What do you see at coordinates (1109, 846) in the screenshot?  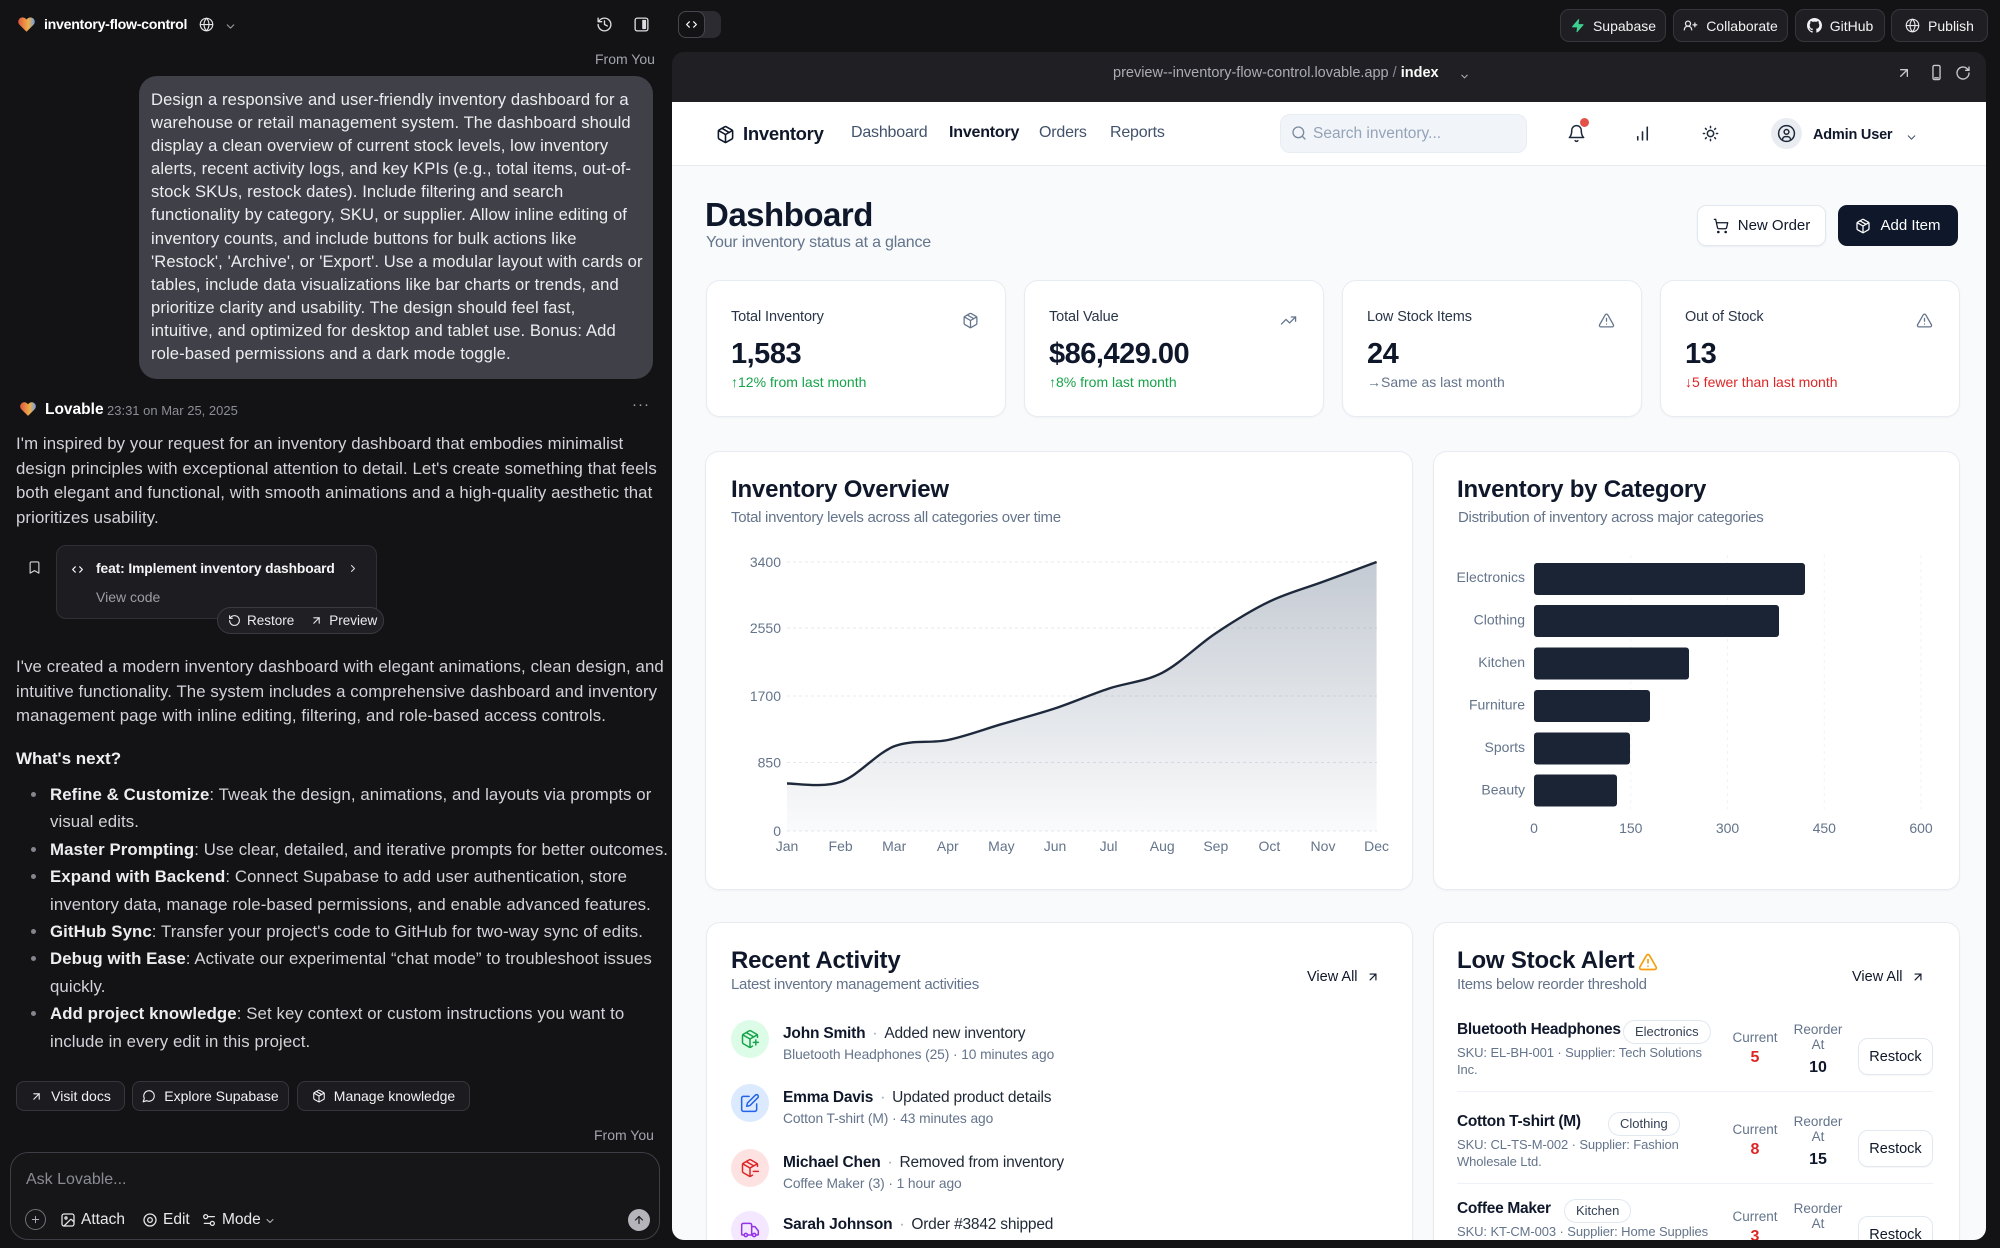 I see `svg-text: Jul` at bounding box center [1109, 846].